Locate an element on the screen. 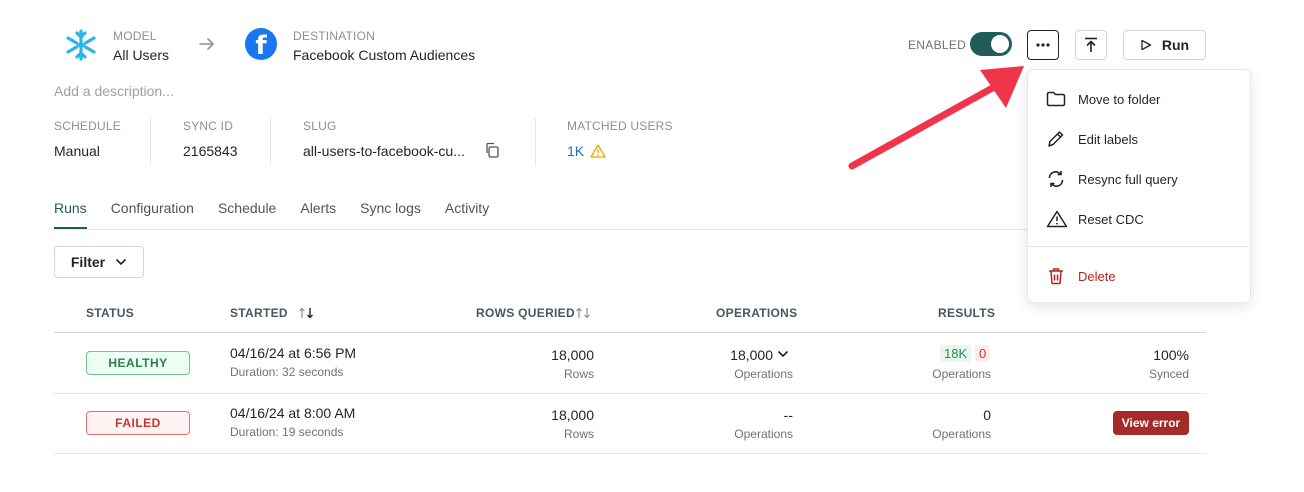  results-value: 0 is located at coordinates (987, 415).